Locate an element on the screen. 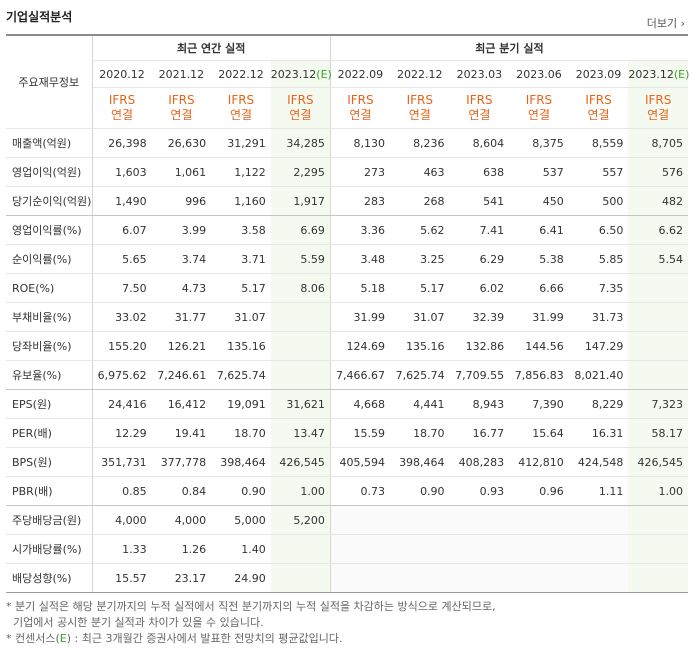 Image resolution: width=693 pixels, height=655 pixels. value-cell: 24.90 is located at coordinates (241, 578).